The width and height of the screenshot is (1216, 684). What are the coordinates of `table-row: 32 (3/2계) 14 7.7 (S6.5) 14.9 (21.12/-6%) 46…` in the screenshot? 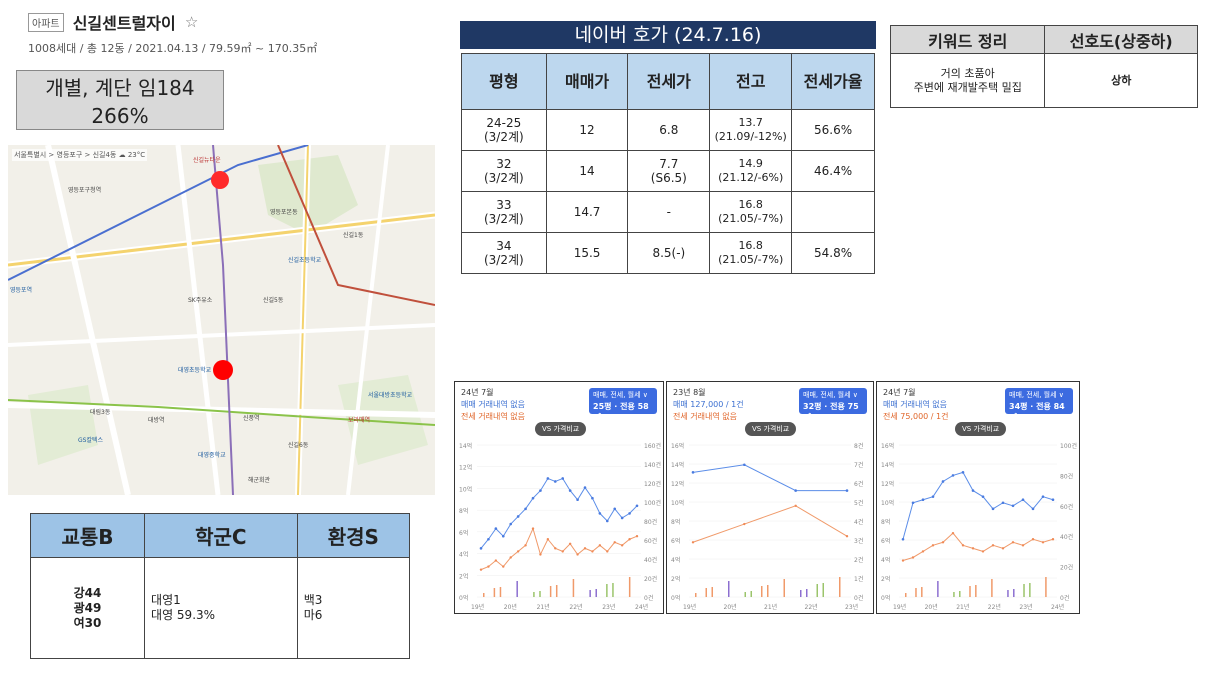 It's located at (668, 171).